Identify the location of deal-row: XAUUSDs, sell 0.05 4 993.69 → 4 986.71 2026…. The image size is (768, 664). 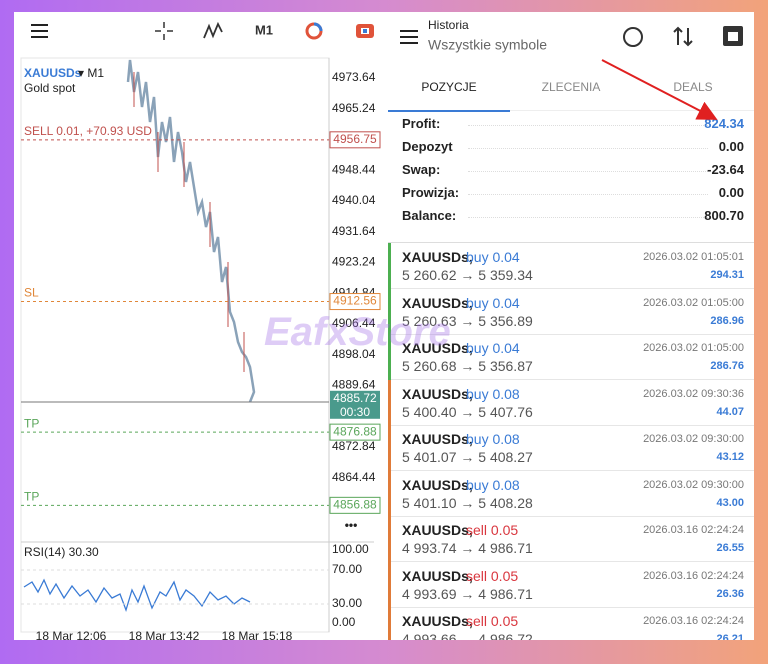
(571, 584).